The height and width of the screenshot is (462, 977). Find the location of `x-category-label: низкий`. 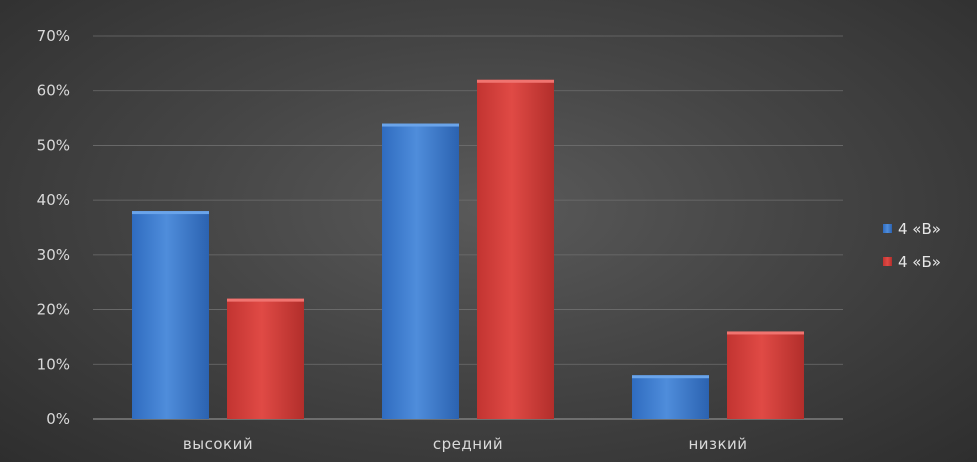

x-category-label: низкий is located at coordinates (717, 444).